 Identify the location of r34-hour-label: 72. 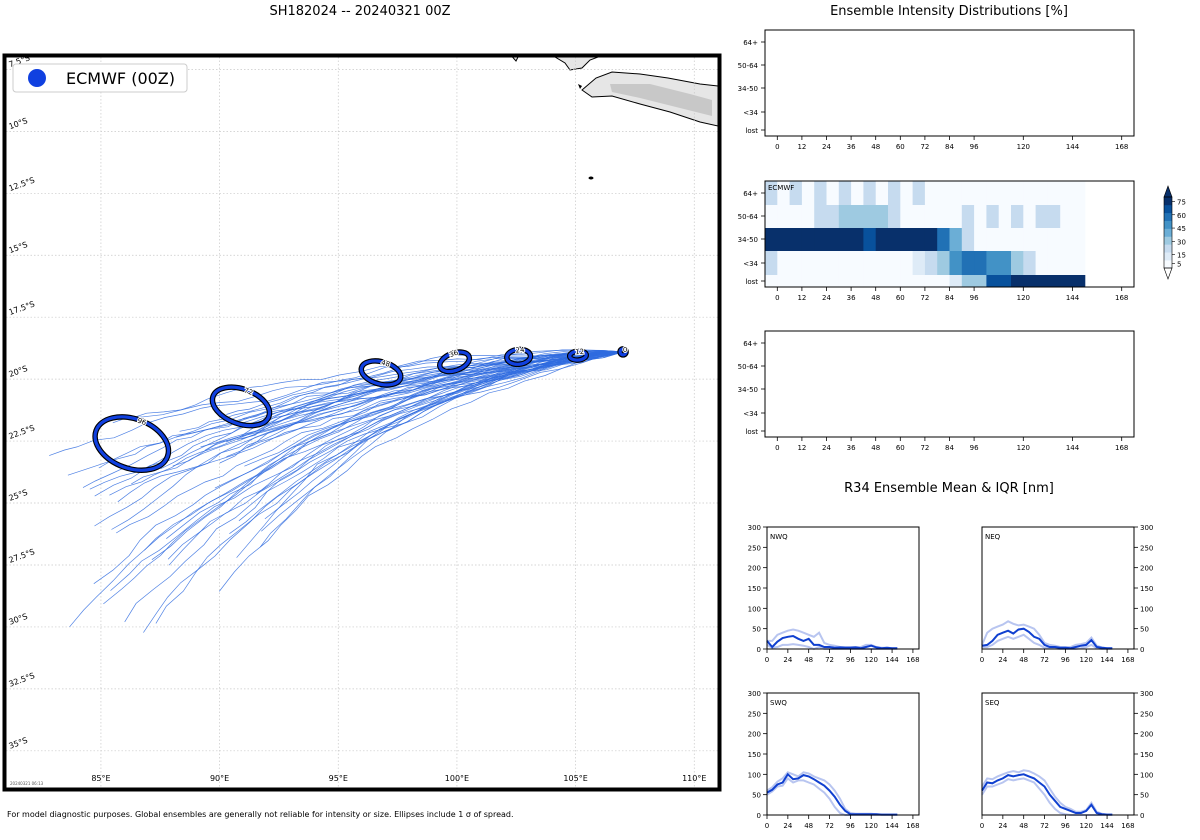
(1044, 660).